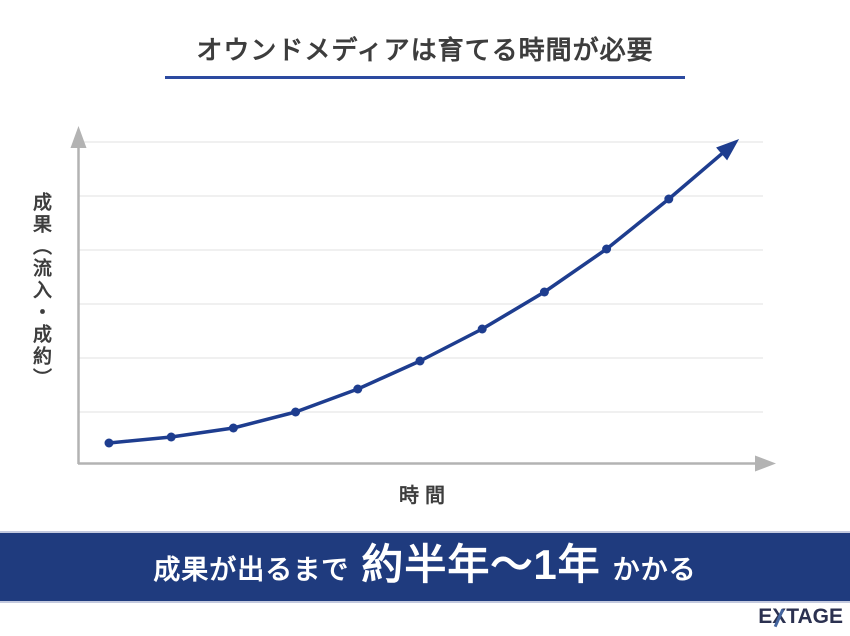 The width and height of the screenshot is (850, 636). Describe the element at coordinates (251, 569) in the screenshot. I see `banner-prefix: 成果が出るまで` at that location.